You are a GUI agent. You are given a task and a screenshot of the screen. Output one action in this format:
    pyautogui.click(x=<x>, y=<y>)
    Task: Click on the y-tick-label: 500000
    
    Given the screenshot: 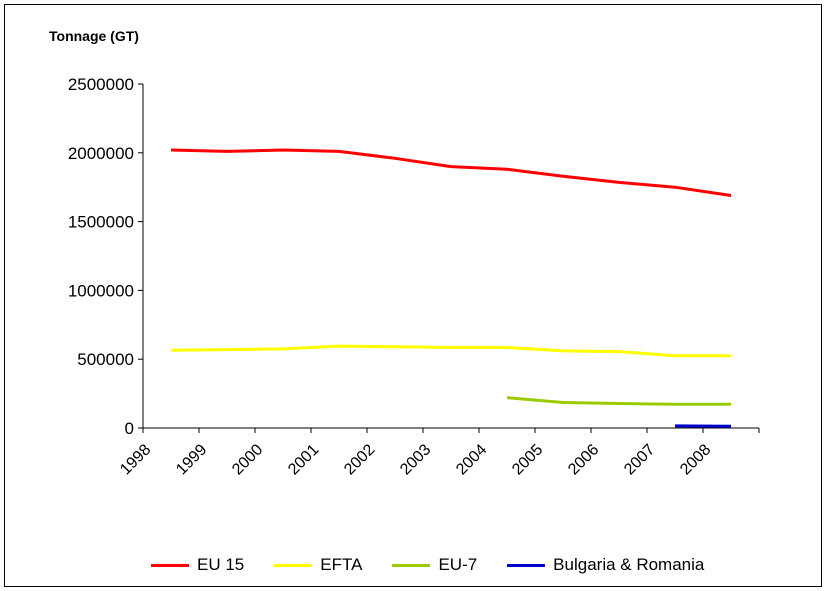 What is the action you would take?
    pyautogui.click(x=105, y=359)
    